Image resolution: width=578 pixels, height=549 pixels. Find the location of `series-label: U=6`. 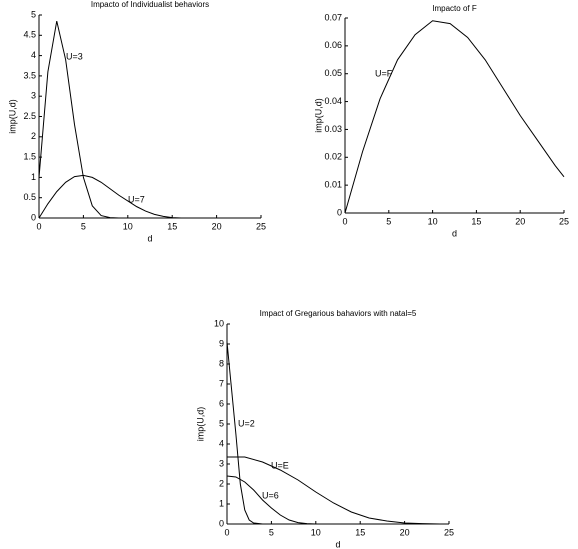

series-label: U=6 is located at coordinates (270, 495).